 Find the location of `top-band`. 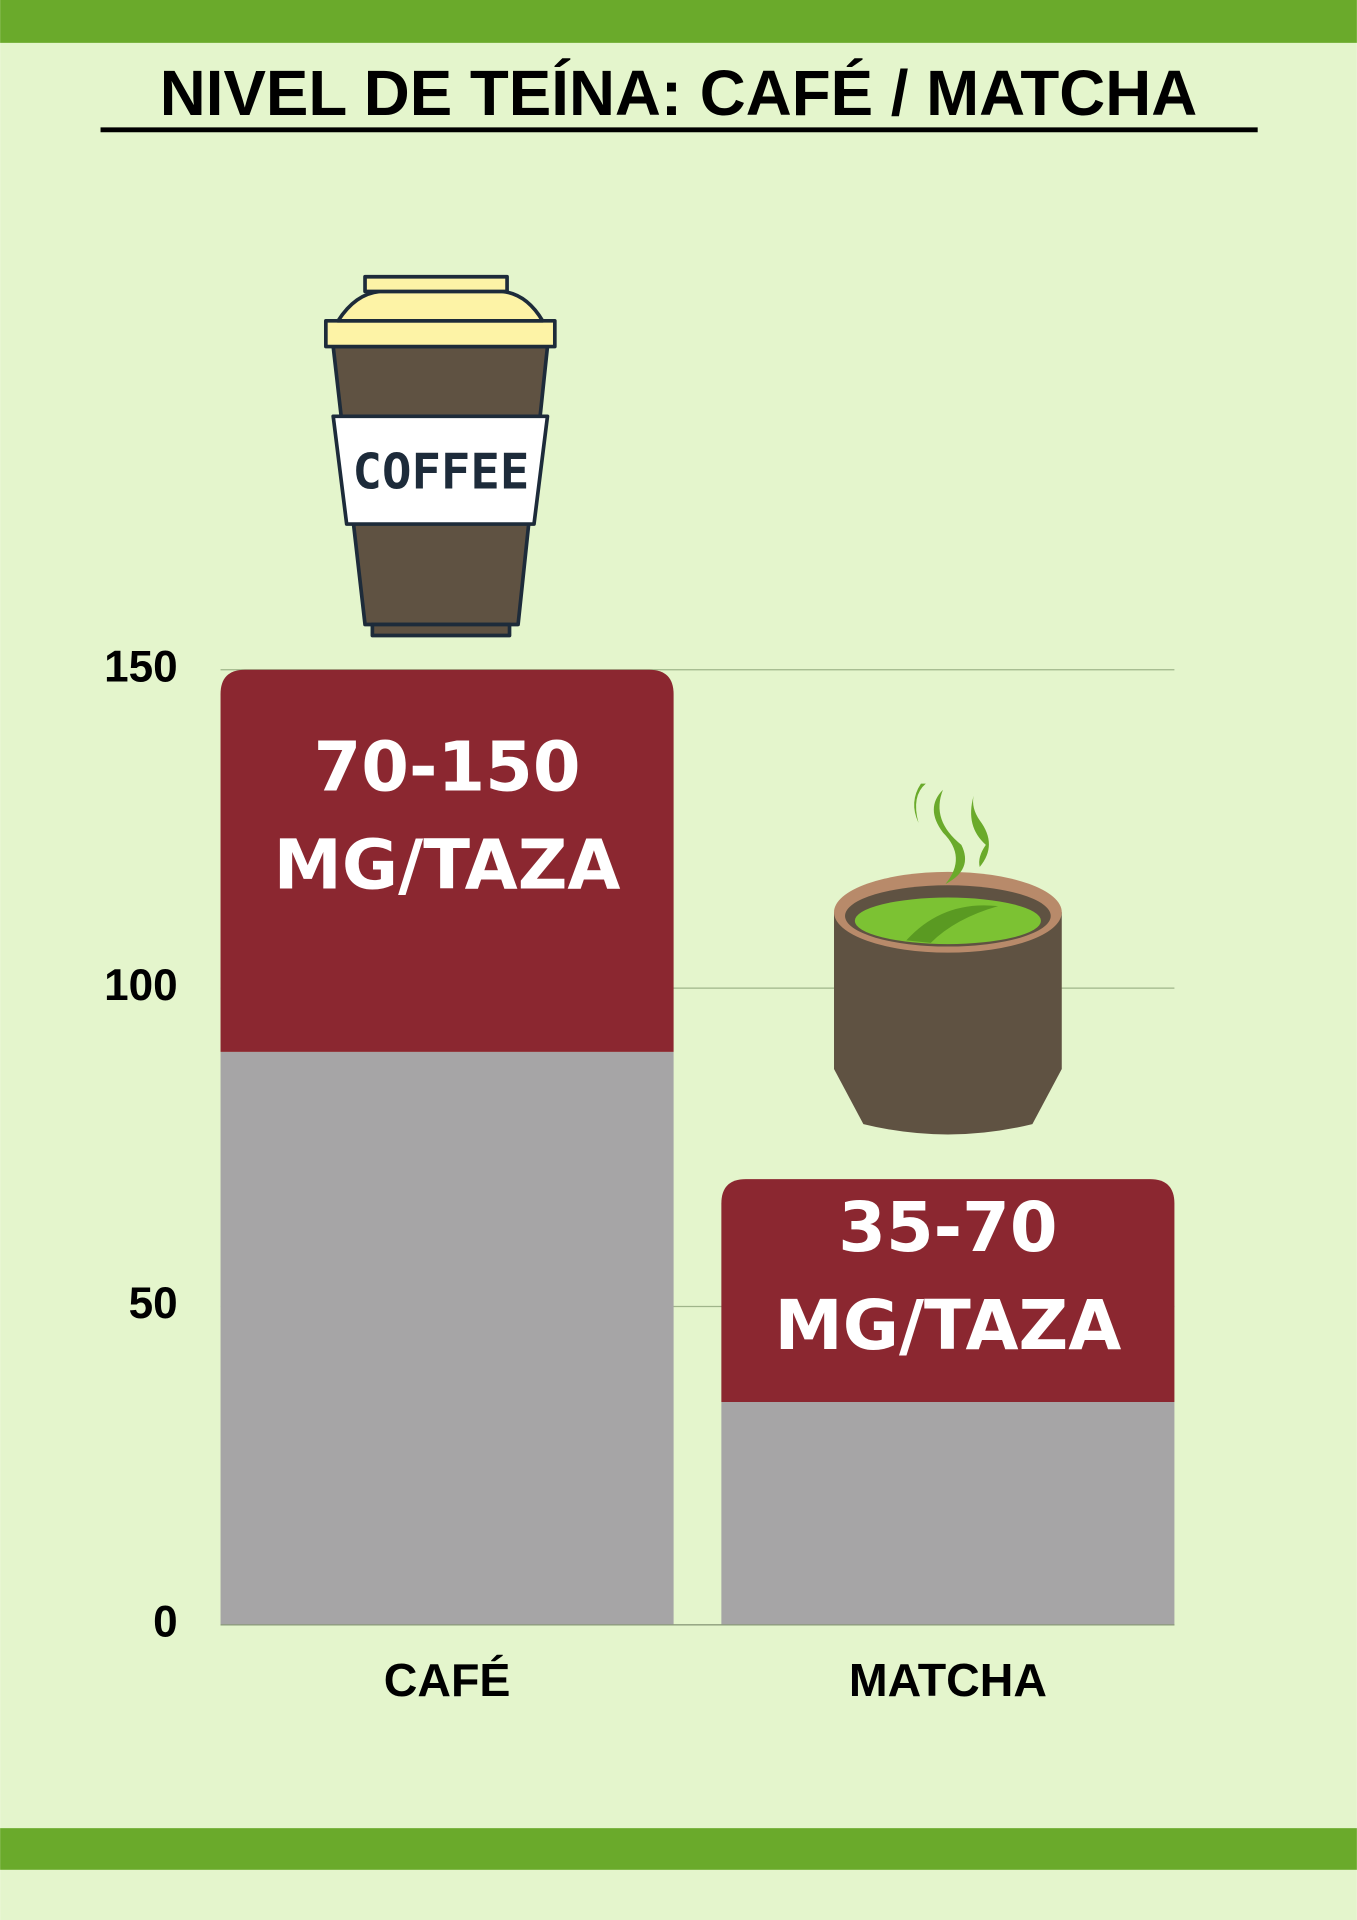

top-band is located at coordinates (678, 21).